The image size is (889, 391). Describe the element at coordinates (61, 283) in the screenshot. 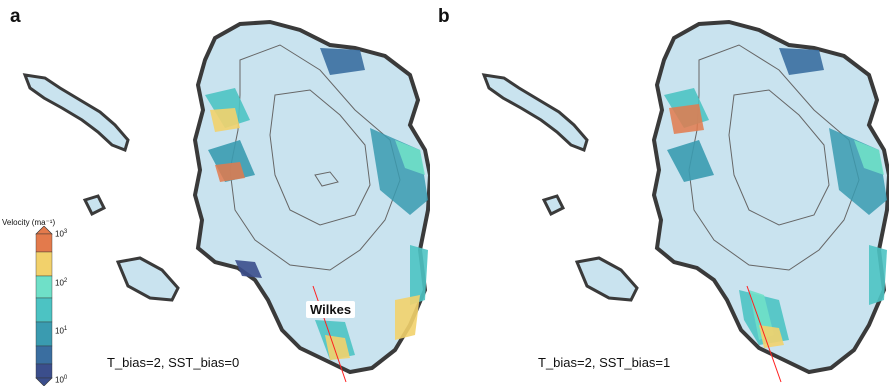

I see `colorbar-tick-2: 10²` at that location.